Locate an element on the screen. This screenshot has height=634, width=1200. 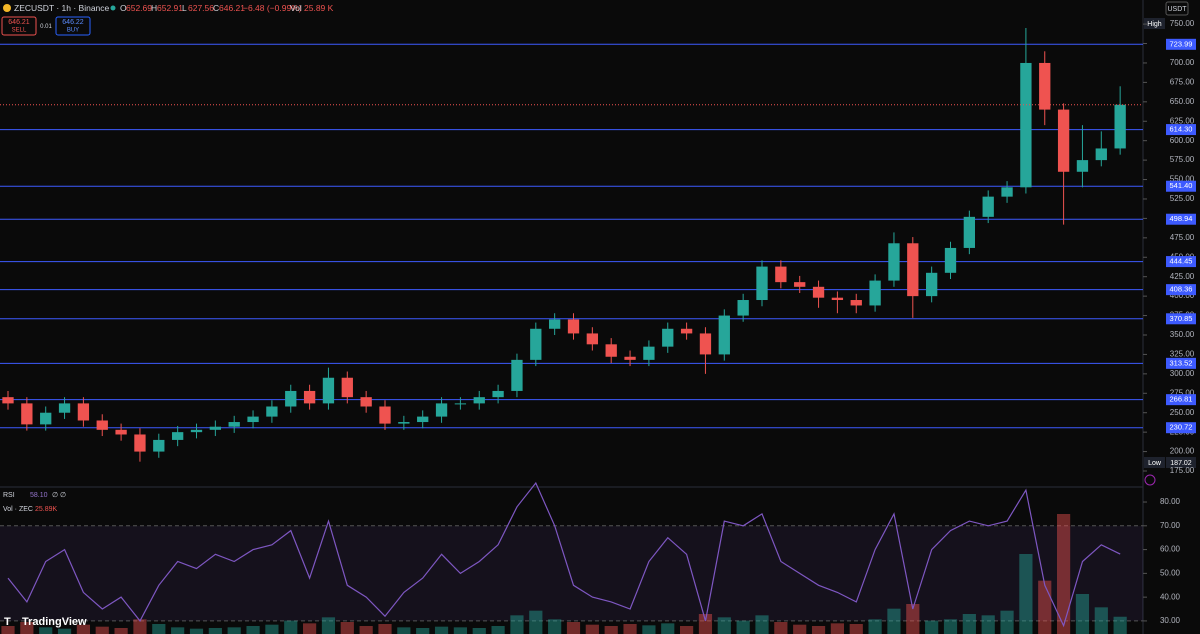
rsi-tick-label: 60.00 is located at coordinates (1170, 549).